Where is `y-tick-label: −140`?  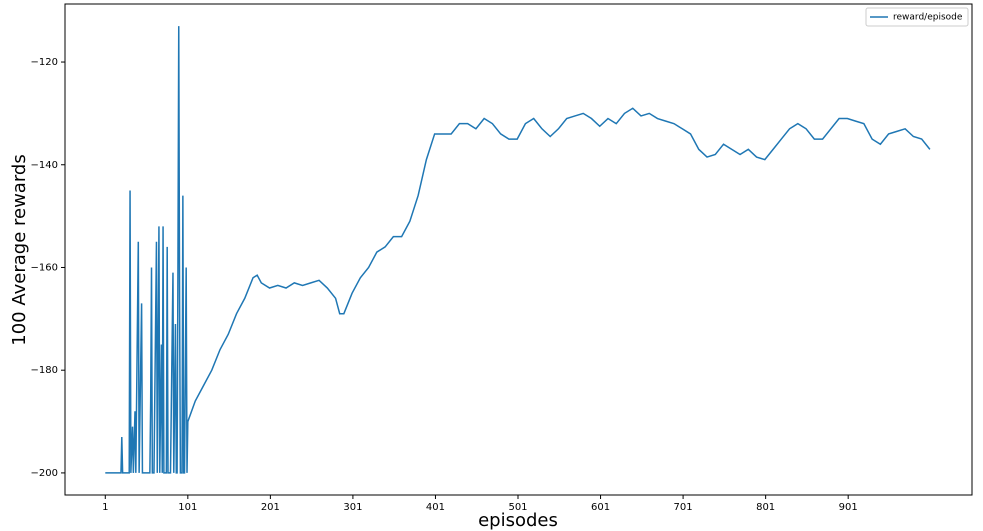
y-tick-label: −140 is located at coordinates (44, 165).